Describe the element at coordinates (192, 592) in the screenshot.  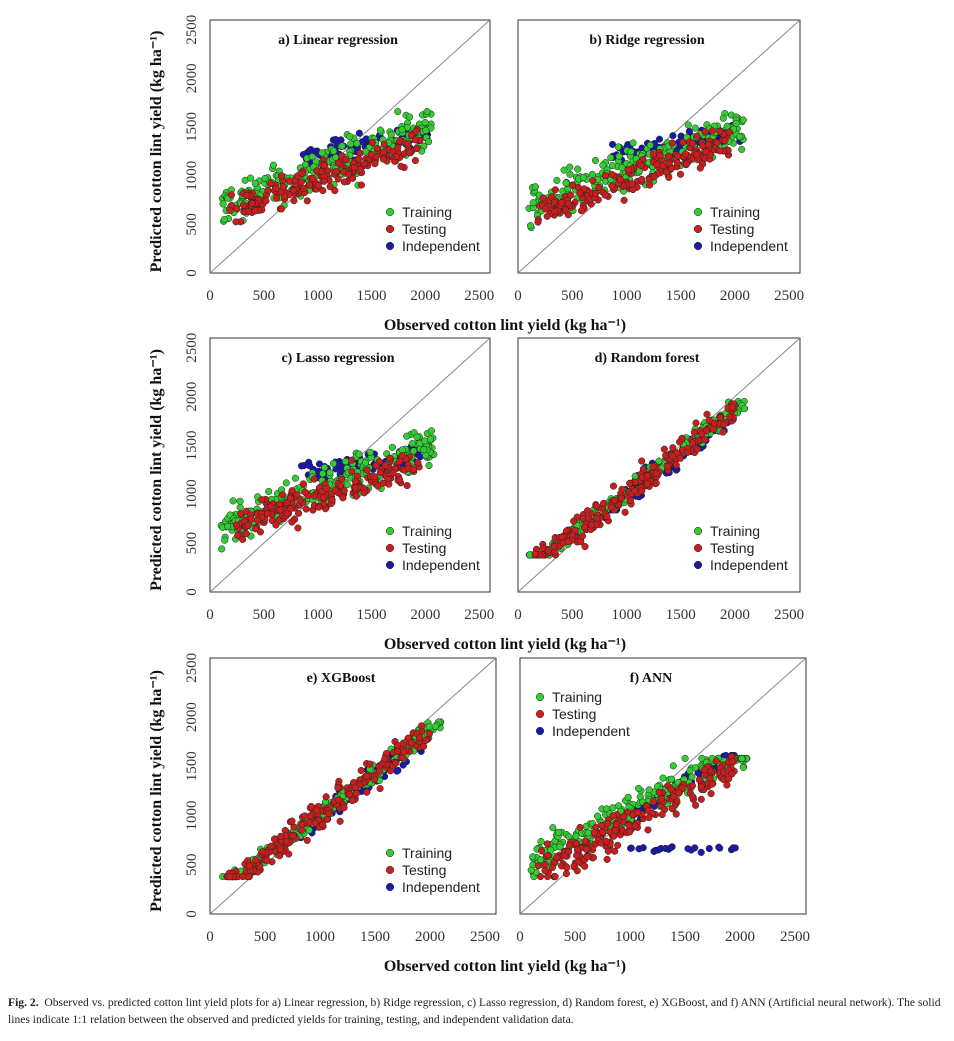
I see `y-tick-label: 0` at that location.